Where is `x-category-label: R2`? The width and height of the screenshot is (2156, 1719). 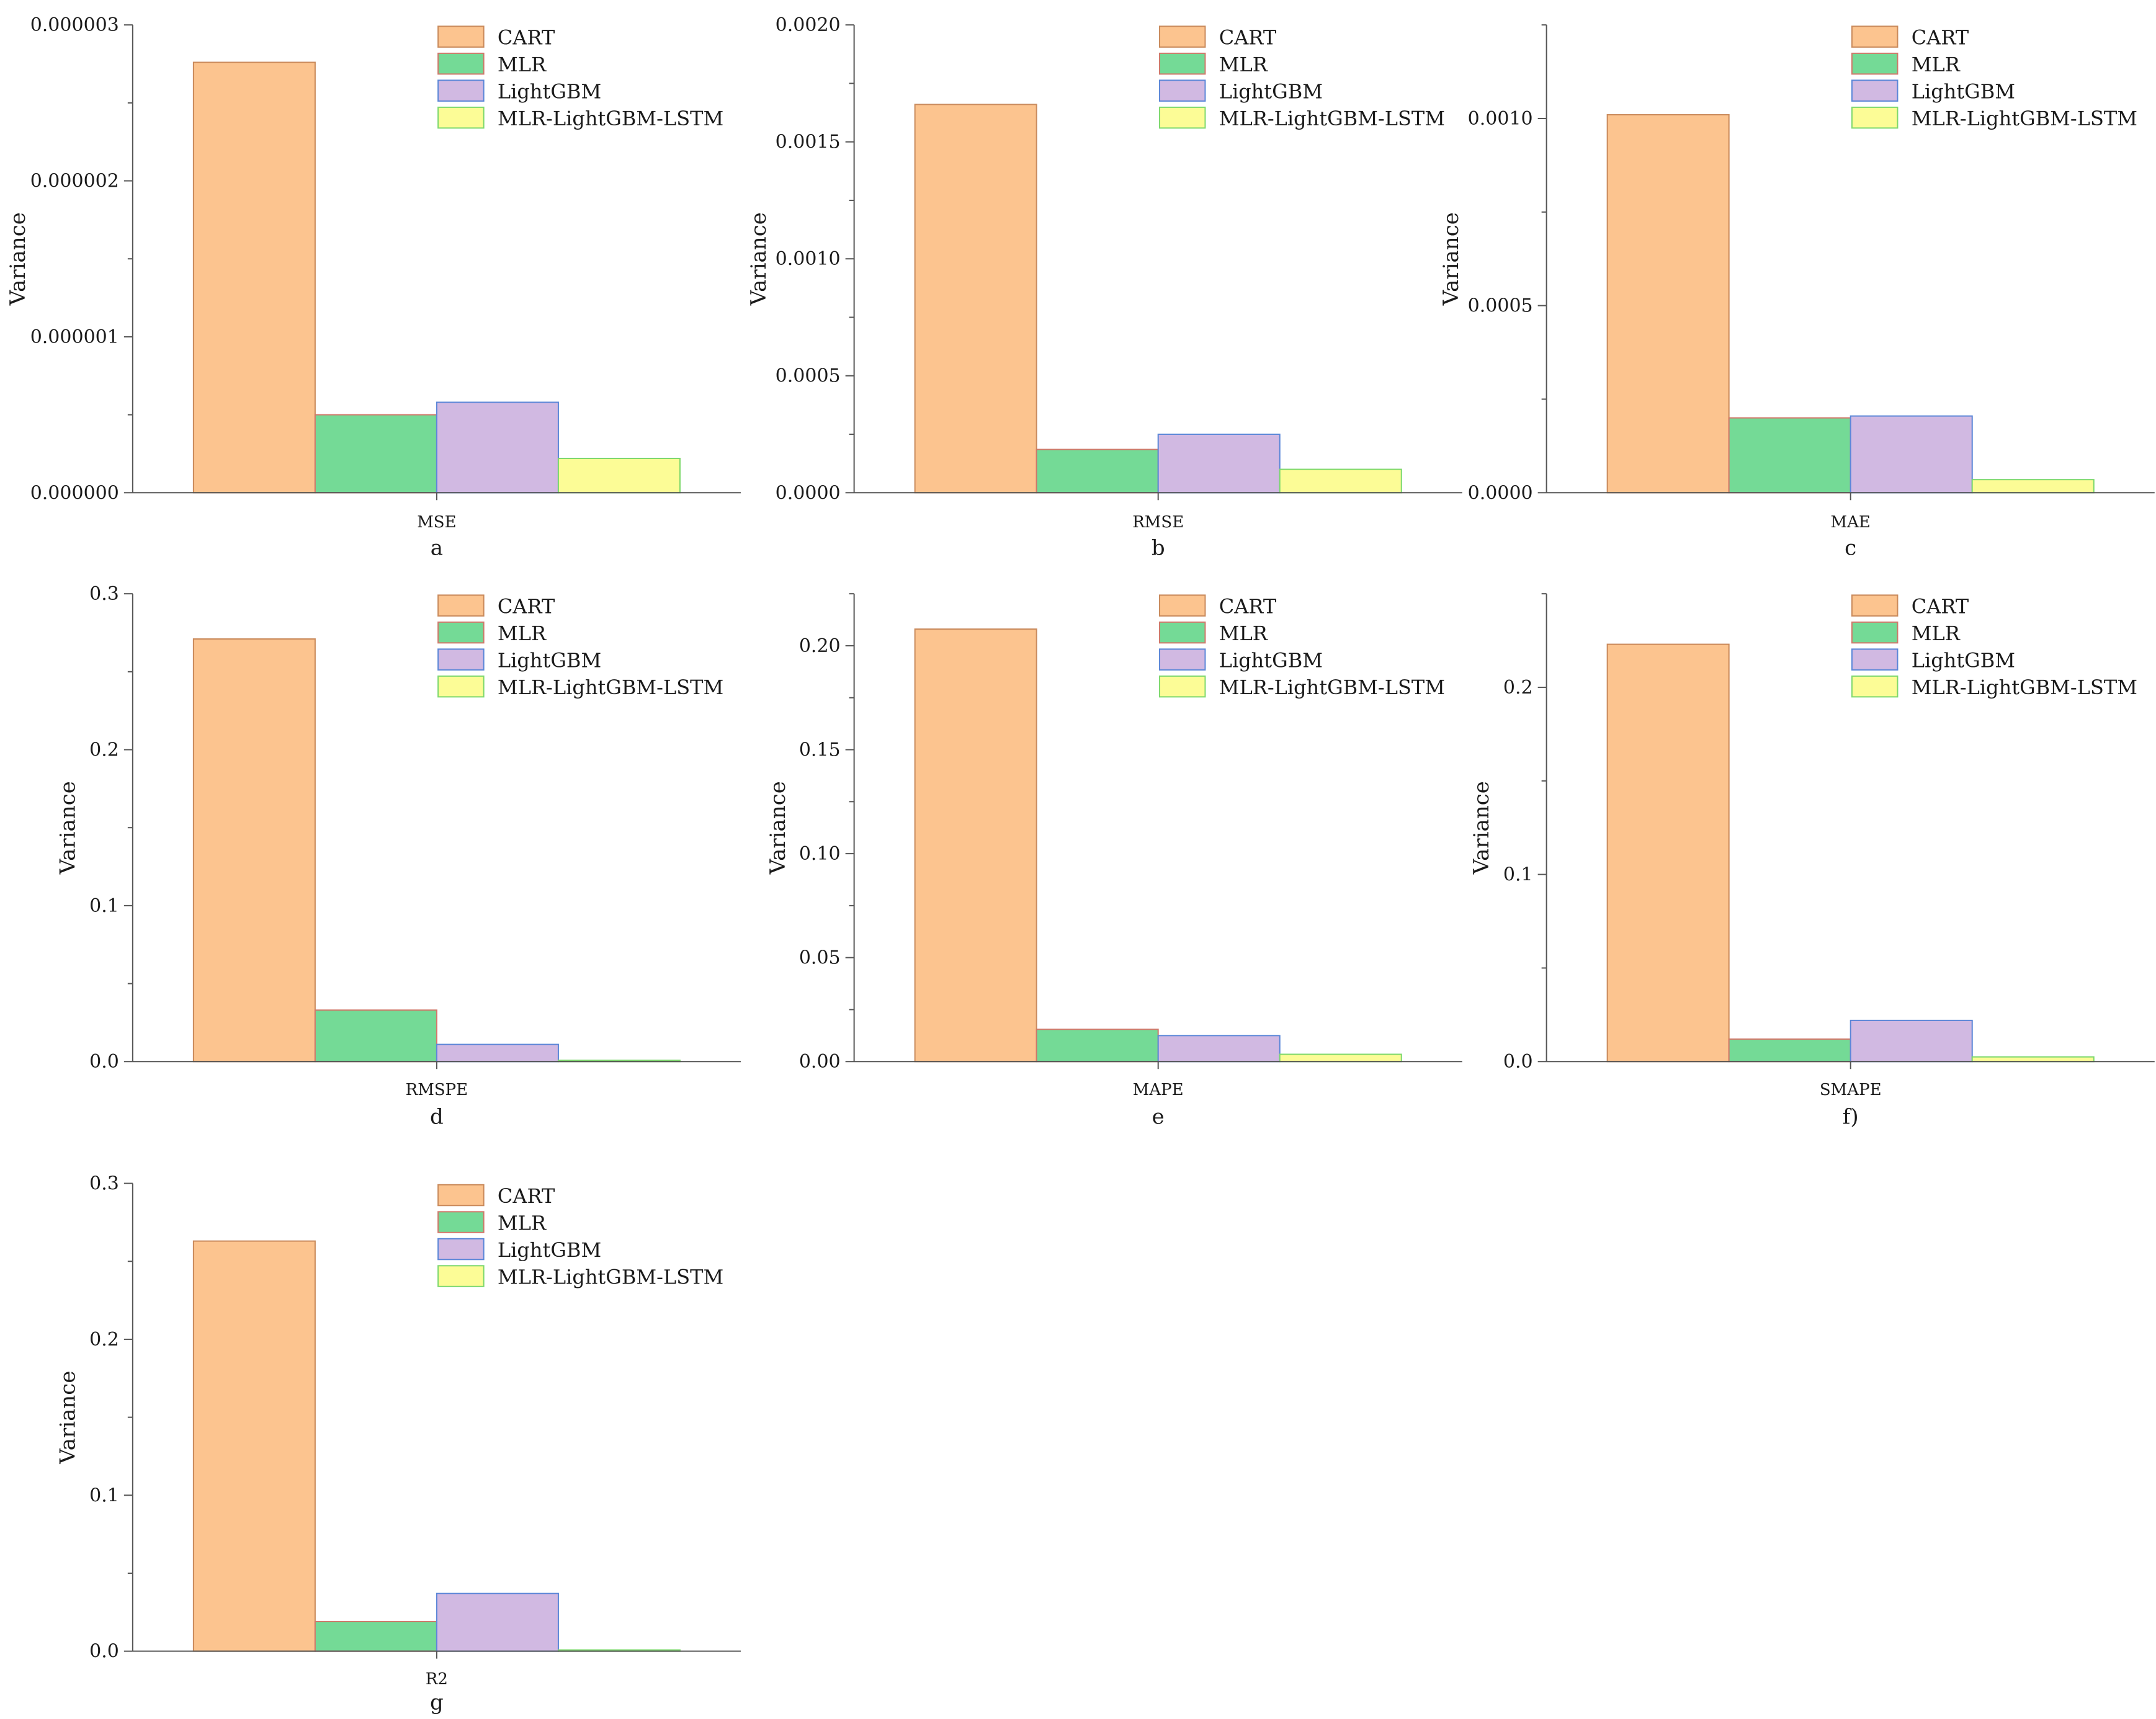
x-category-label: R2 is located at coordinates (437, 1679).